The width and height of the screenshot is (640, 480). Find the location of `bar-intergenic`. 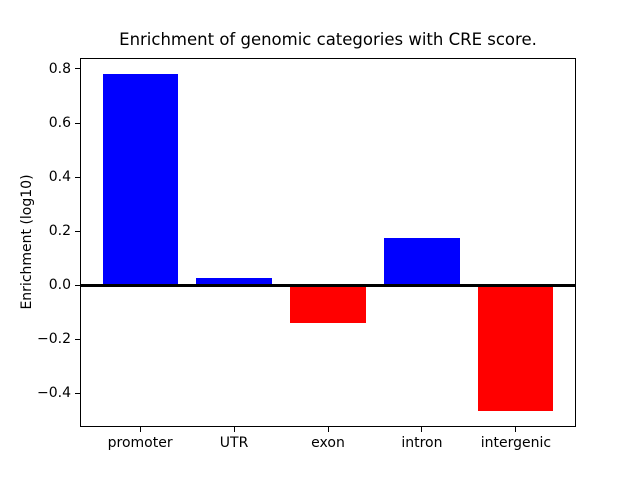

bar-intergenic is located at coordinates (516, 348).